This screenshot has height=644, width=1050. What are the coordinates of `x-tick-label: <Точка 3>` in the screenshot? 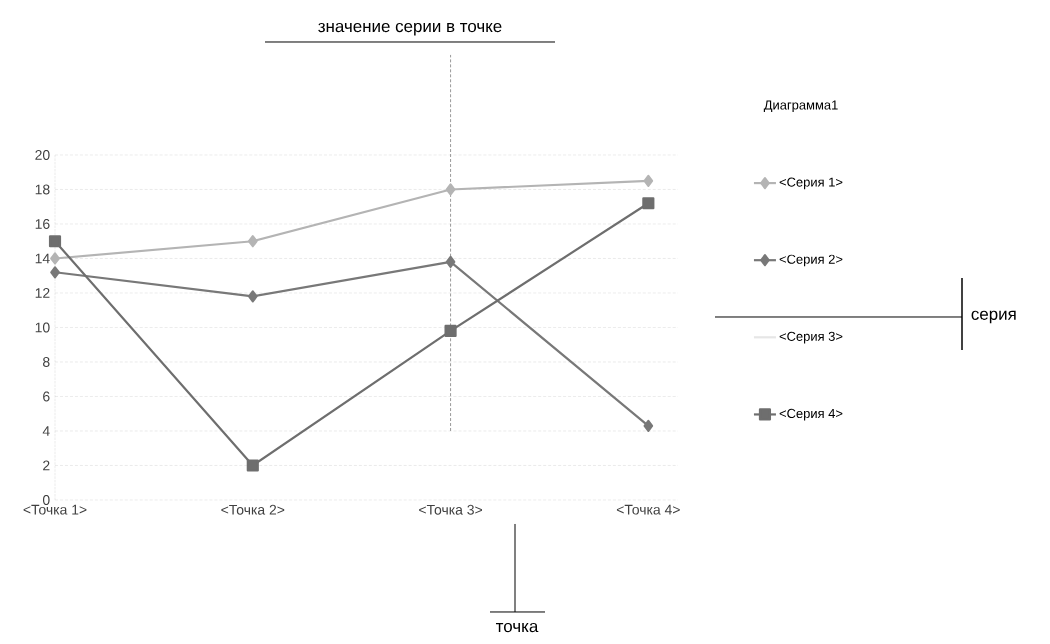 It's located at (450, 509).